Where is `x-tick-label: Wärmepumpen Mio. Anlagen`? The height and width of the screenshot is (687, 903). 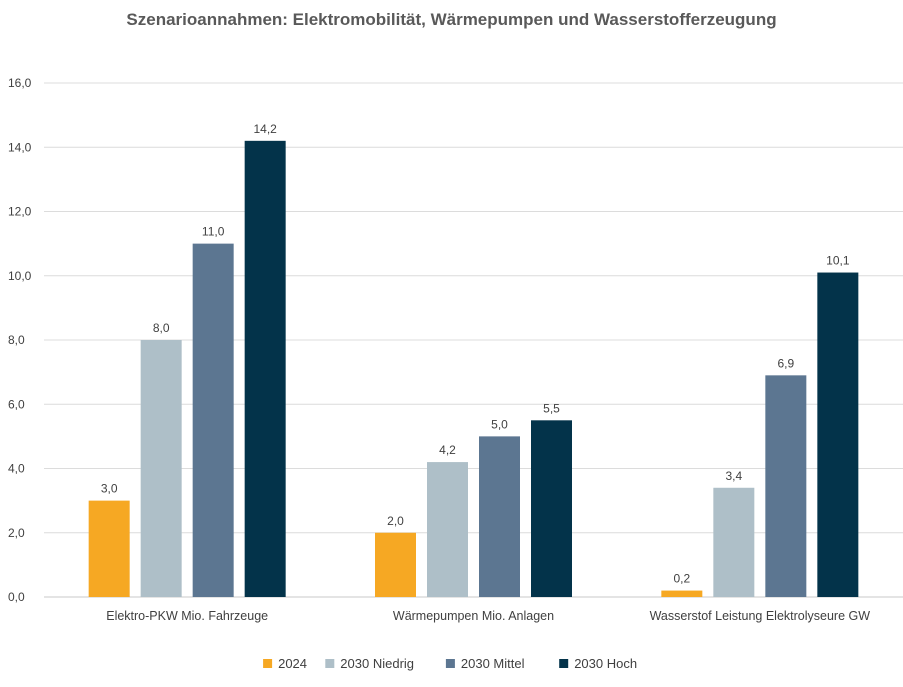
x-tick-label: Wärmepumpen Mio. Anlagen is located at coordinates (473, 616).